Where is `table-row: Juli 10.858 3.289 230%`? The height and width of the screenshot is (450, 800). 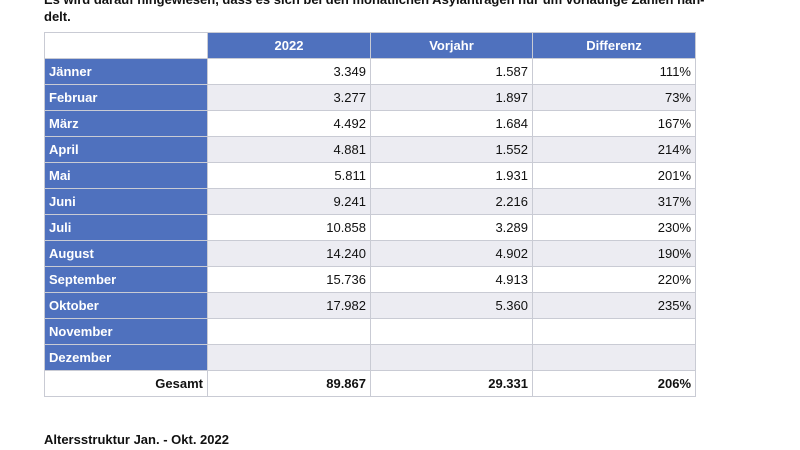
table-row: Juli 10.858 3.289 230% is located at coordinates (370, 227).